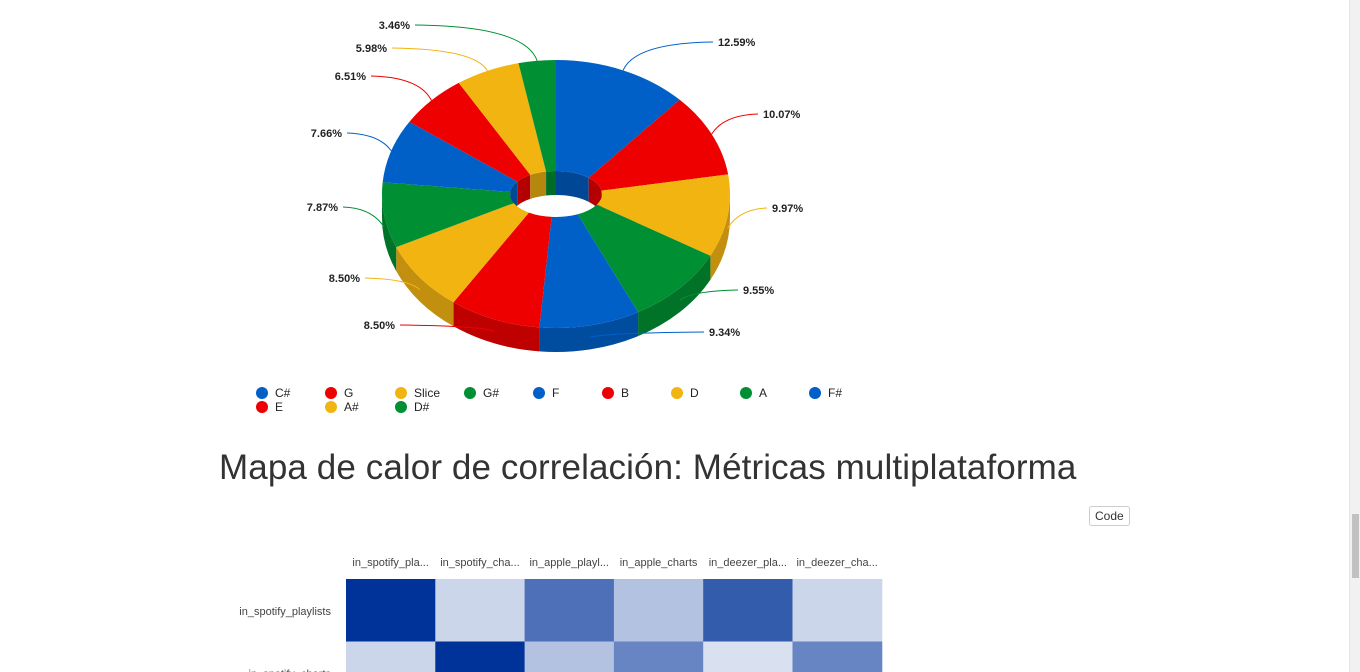 The image size is (1360, 672). What do you see at coordinates (289, 670) in the screenshot?
I see `heatmap-row-label: in_spotify_charts` at bounding box center [289, 670].